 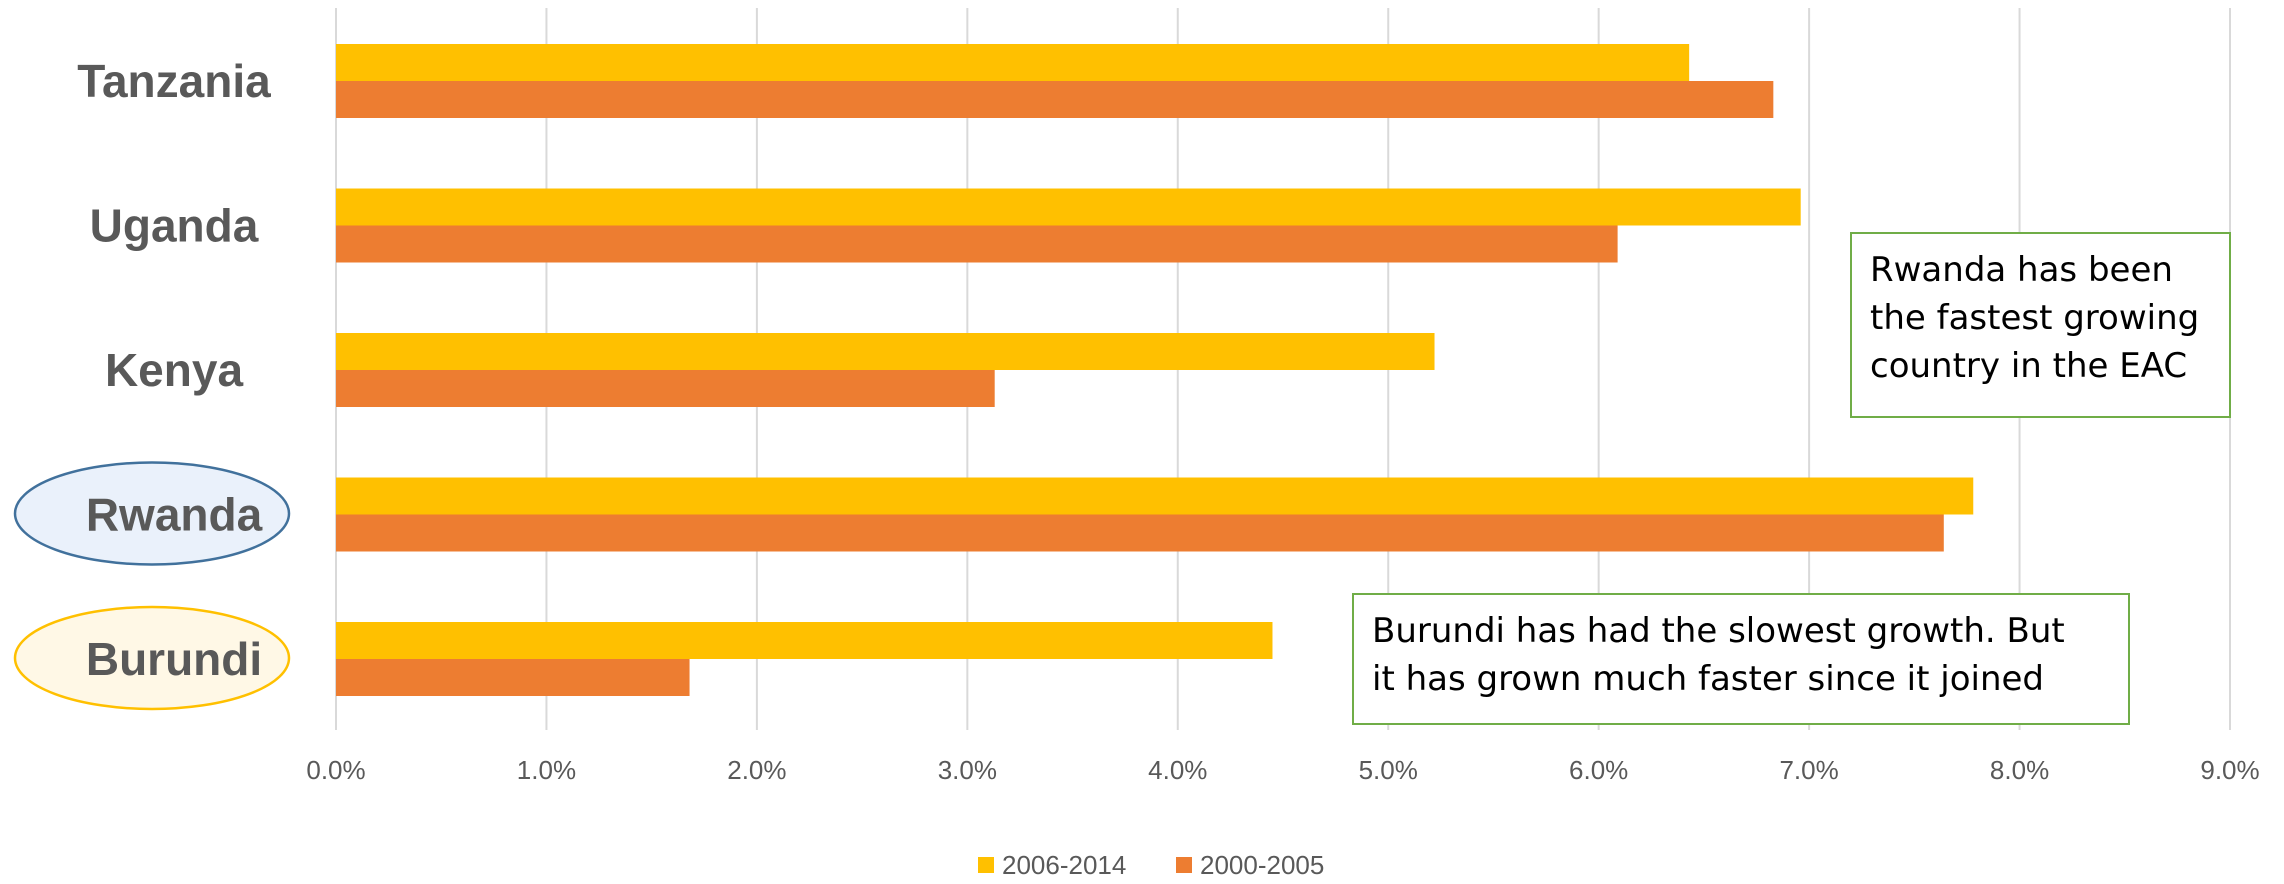 What do you see at coordinates (174, 515) in the screenshot?
I see `category-label-rwanda: Rwanda` at bounding box center [174, 515].